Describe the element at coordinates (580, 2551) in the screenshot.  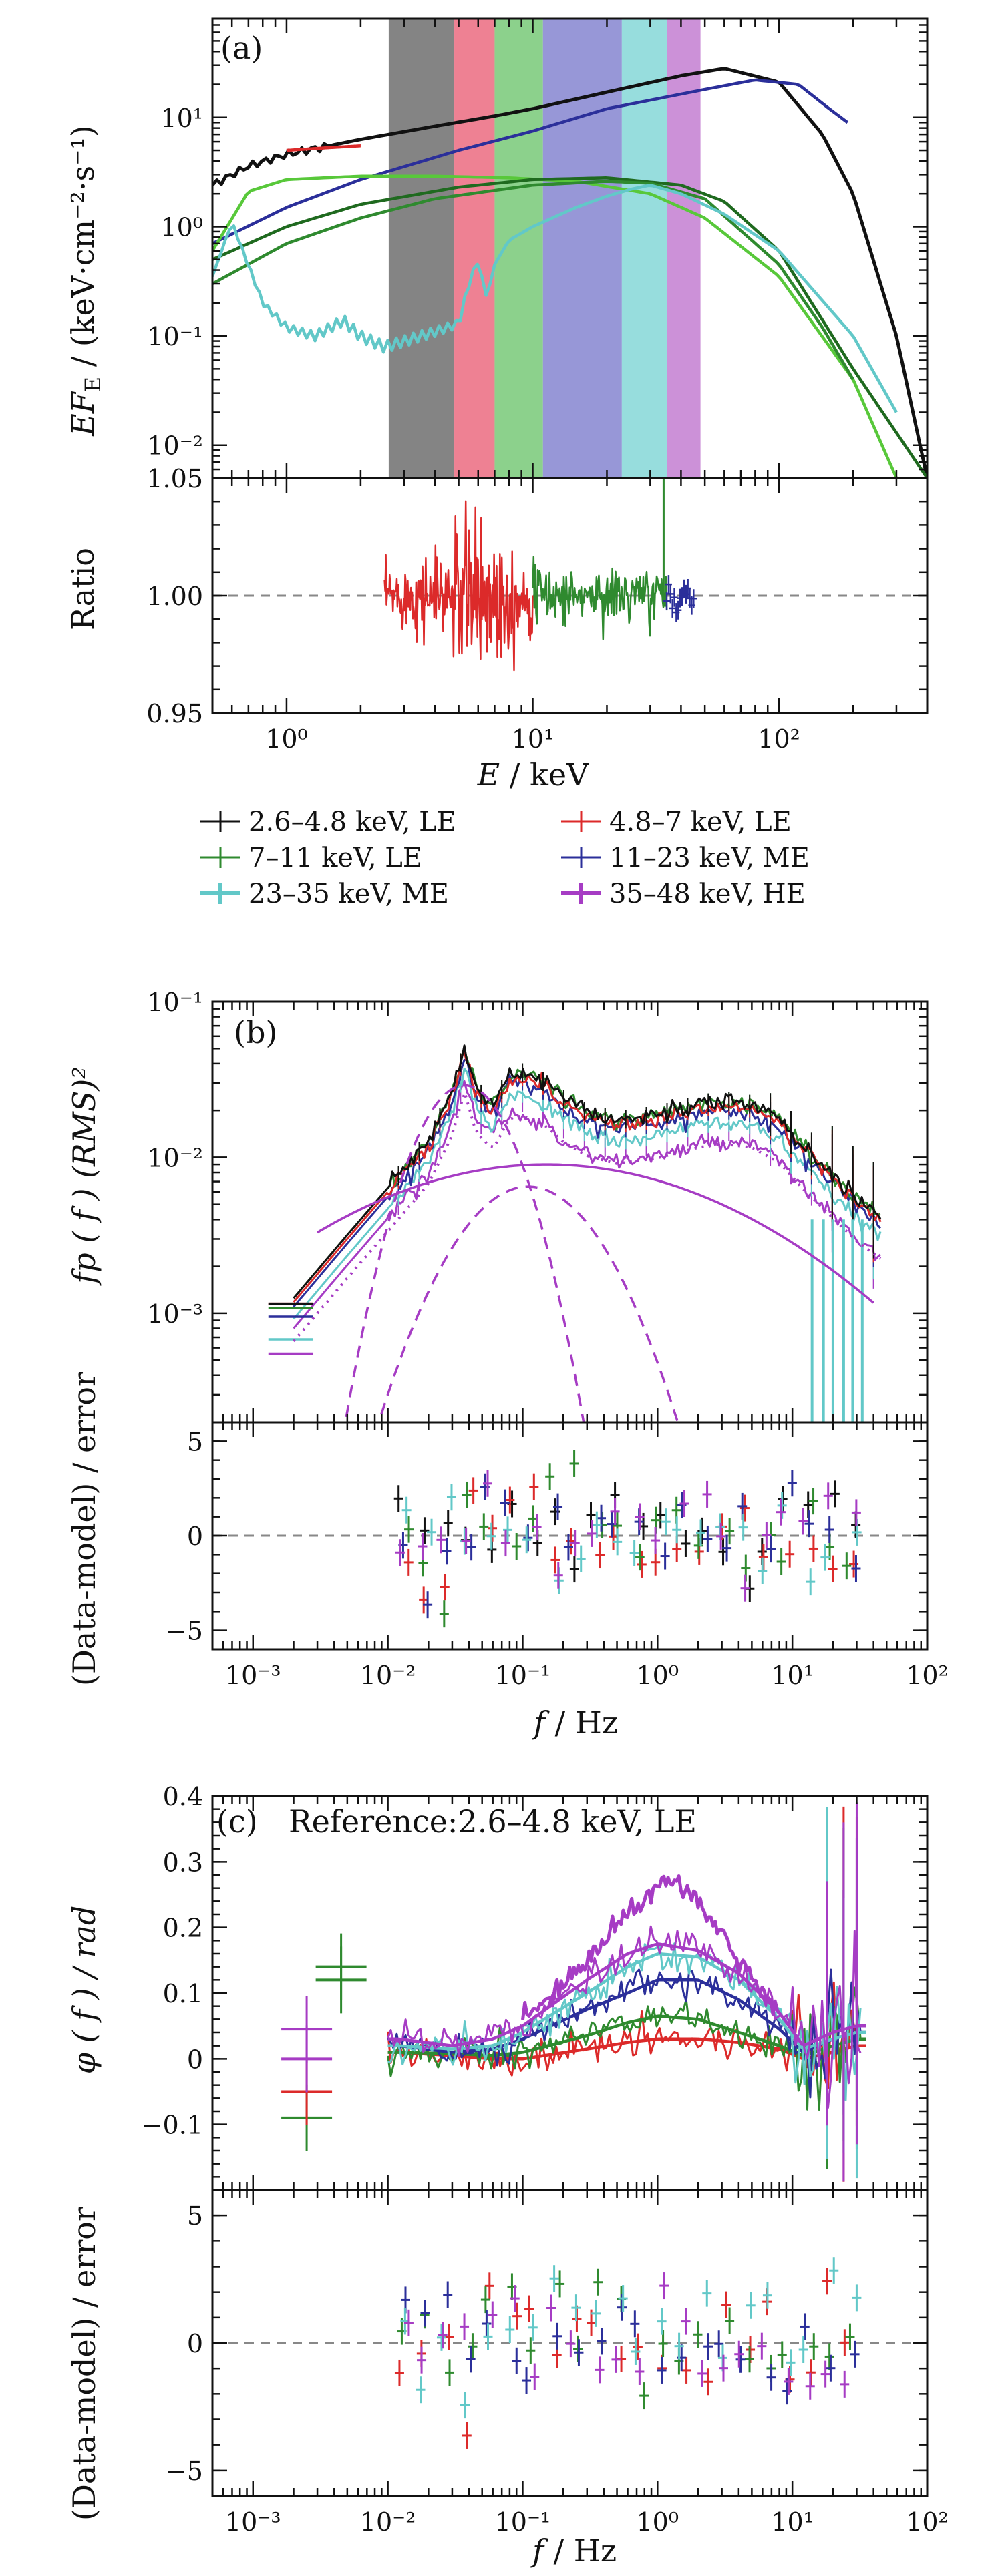
I see `panel-c-xlabel-unit: / Hz` at that location.